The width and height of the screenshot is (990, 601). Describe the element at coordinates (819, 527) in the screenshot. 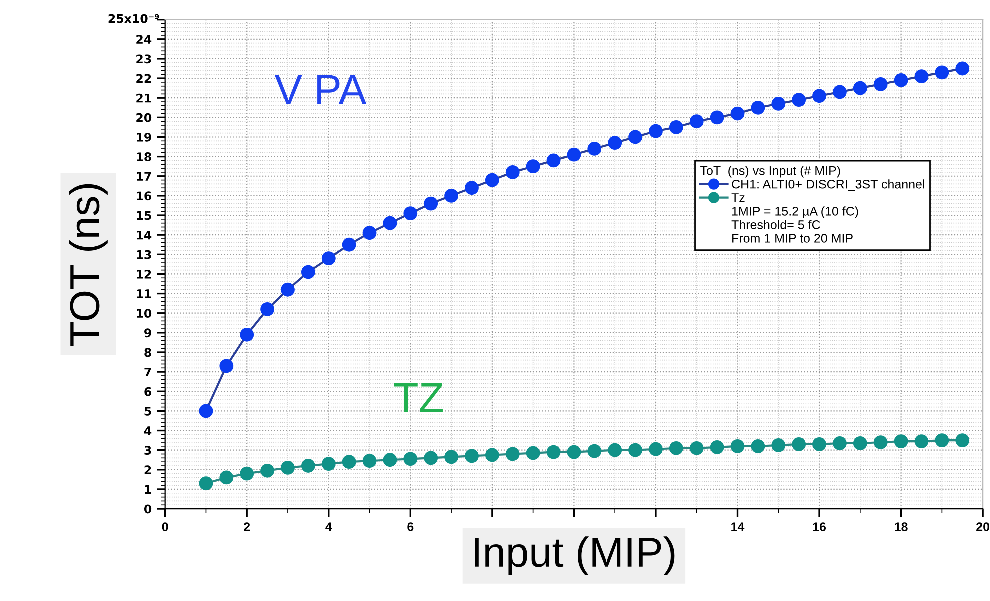

I see `x-tick-label: 16` at that location.